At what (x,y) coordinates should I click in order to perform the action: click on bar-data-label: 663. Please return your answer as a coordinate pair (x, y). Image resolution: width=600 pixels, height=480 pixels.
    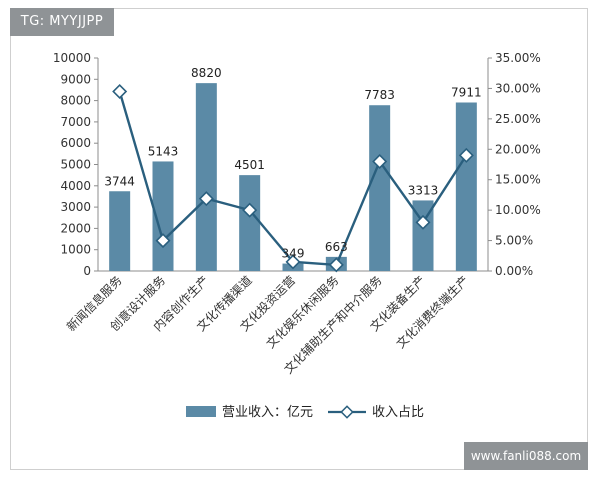
    Looking at the image, I should click on (336, 247).